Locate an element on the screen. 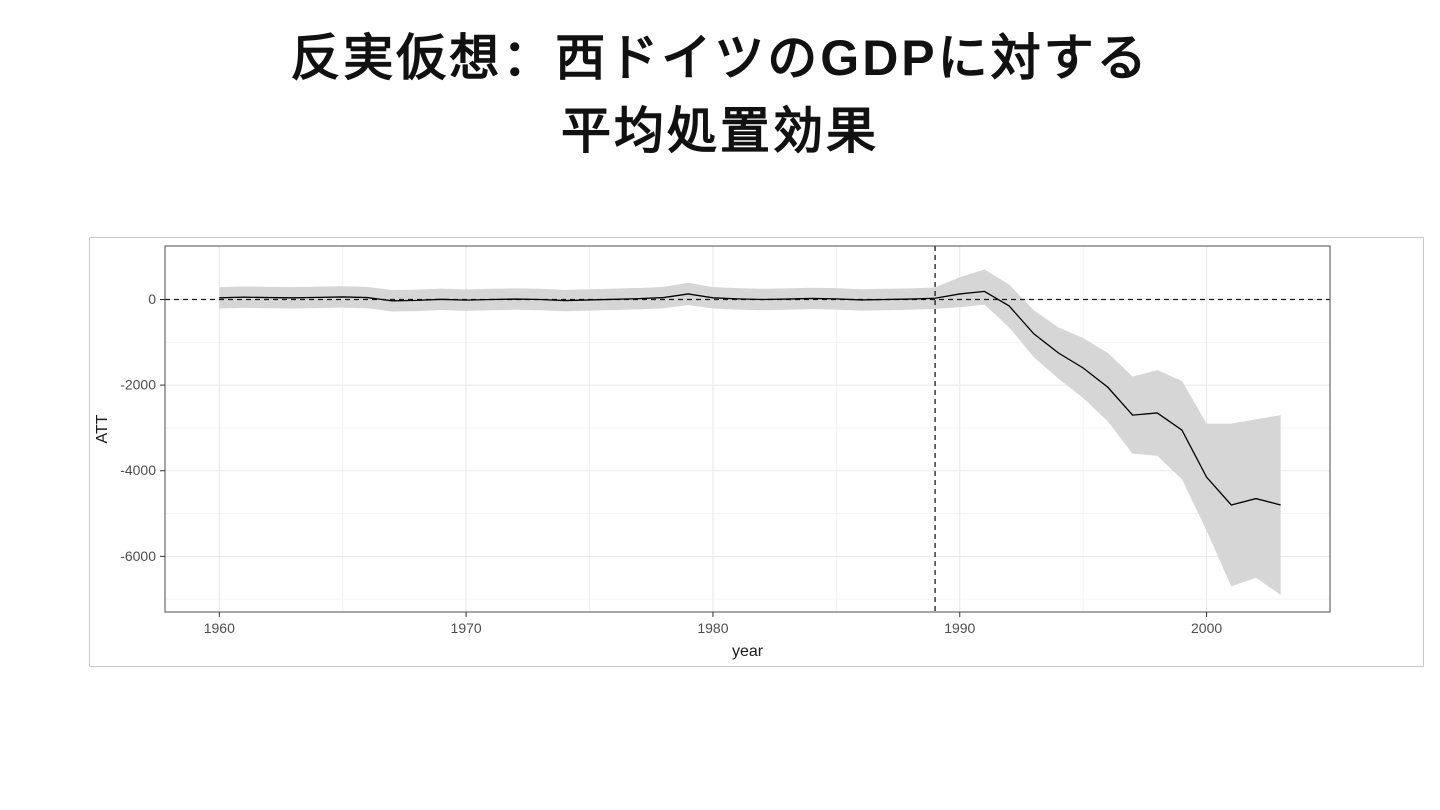 The width and height of the screenshot is (1440, 810). y-tick-label: 0 is located at coordinates (152, 299).